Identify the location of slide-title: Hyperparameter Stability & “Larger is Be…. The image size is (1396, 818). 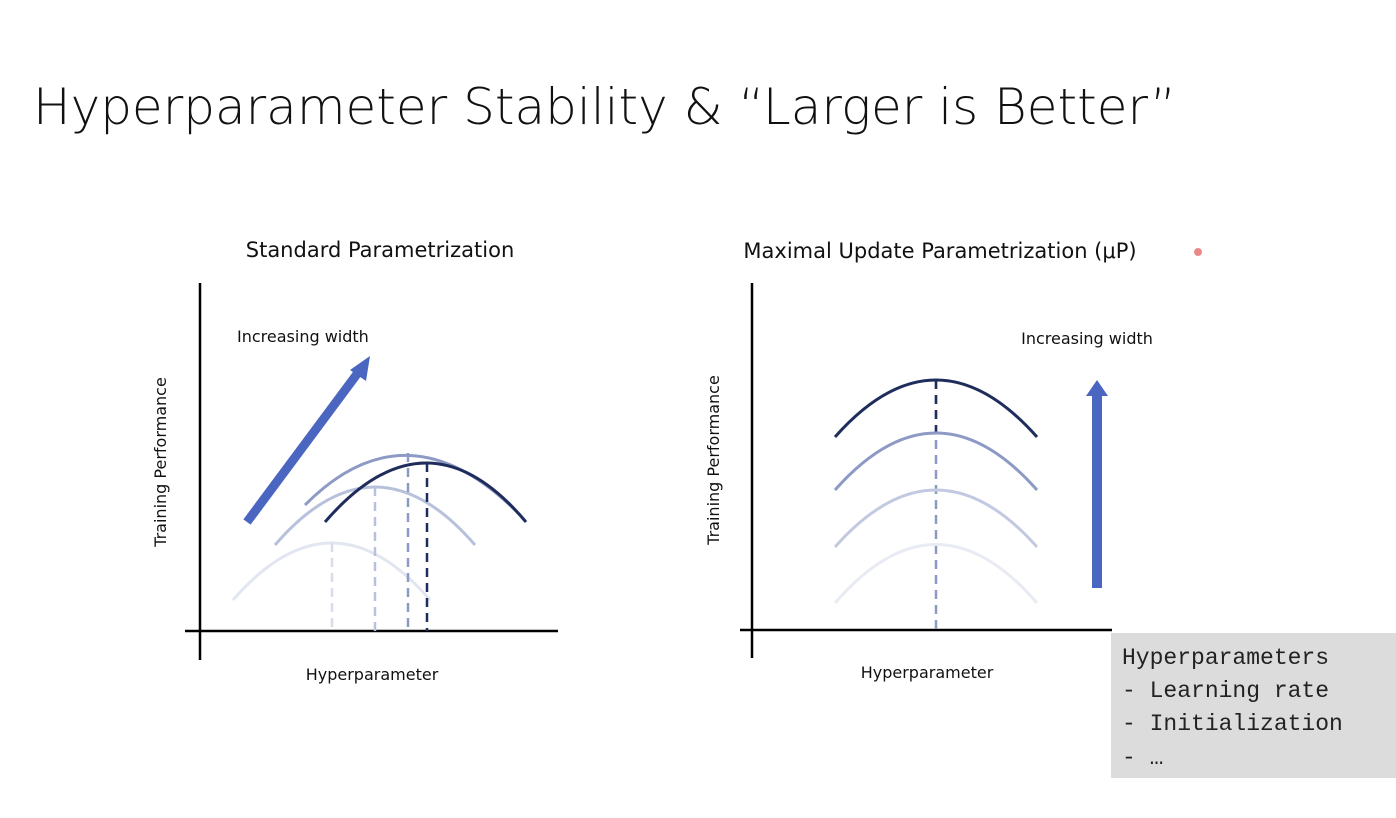
(604, 107).